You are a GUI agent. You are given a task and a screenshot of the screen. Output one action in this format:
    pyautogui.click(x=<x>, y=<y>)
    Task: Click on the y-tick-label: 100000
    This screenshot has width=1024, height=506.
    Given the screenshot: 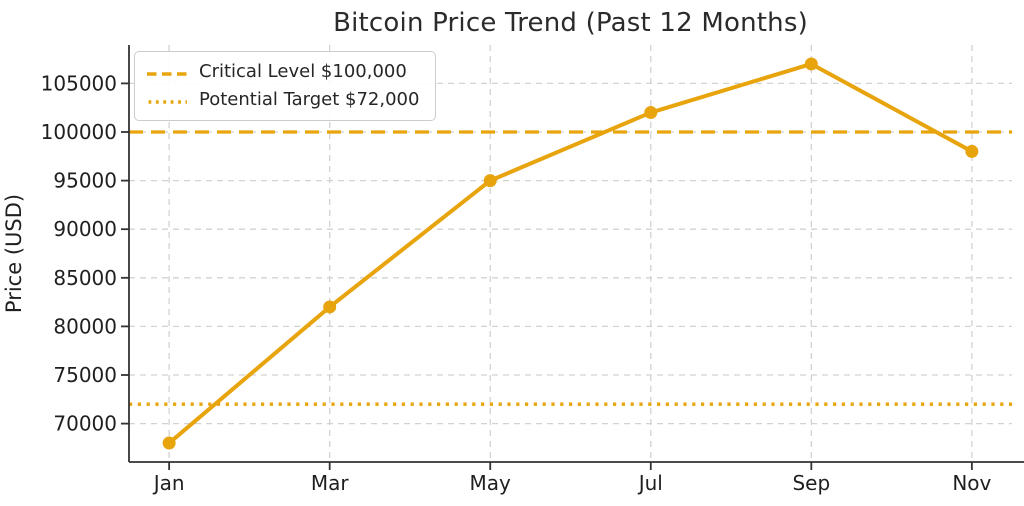 What is the action you would take?
    pyautogui.click(x=79, y=132)
    